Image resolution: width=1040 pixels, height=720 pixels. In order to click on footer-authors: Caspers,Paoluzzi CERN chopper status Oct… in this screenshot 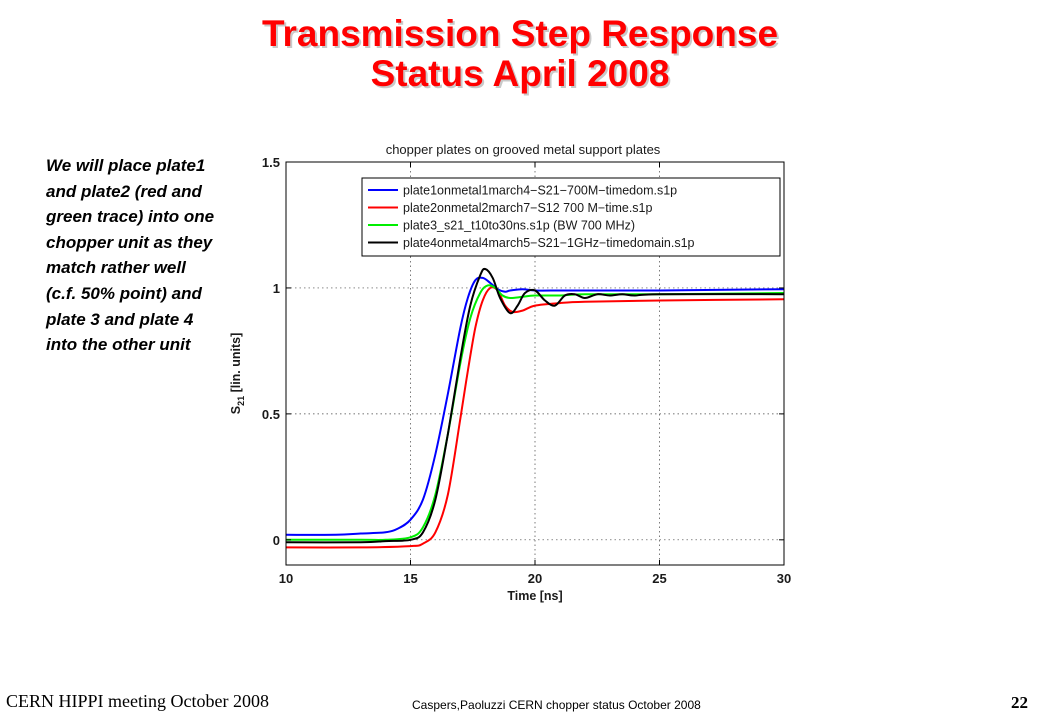, I will do `click(556, 705)`.